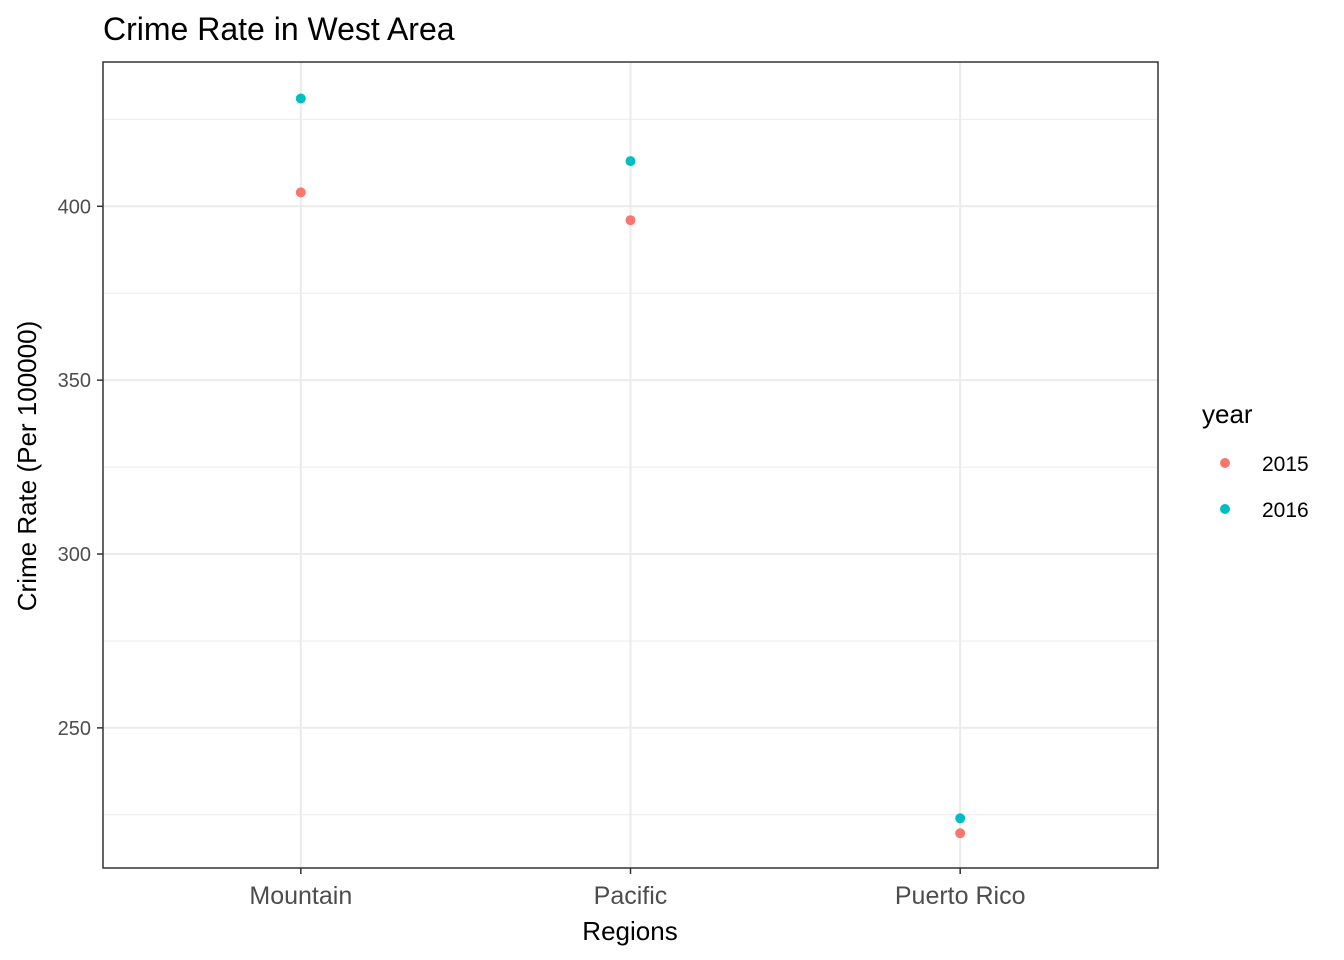 The image size is (1344, 960). What do you see at coordinates (27, 466) in the screenshot?
I see `y-axis-title: Crime Rate (Per 100000)` at bounding box center [27, 466].